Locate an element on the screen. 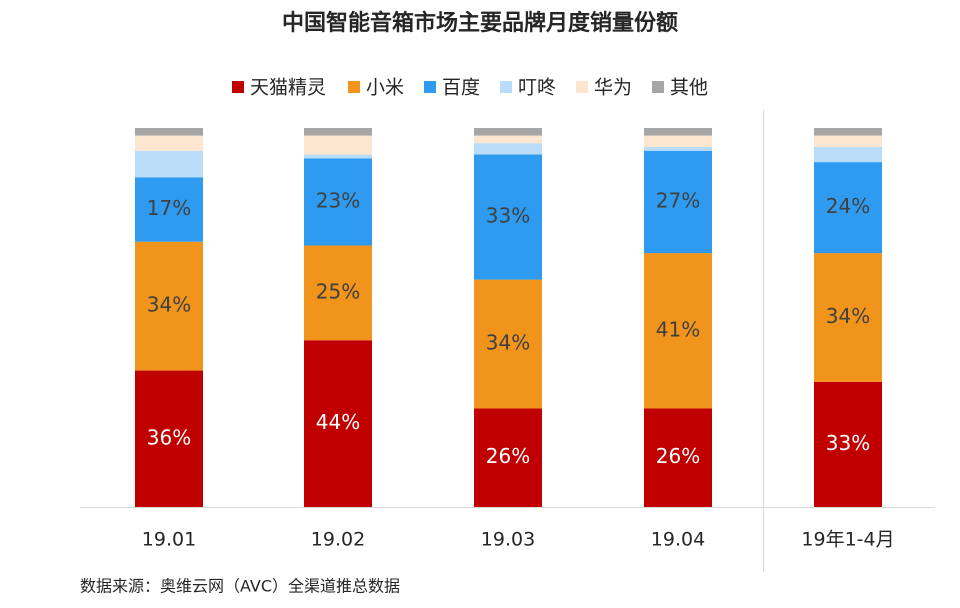 The height and width of the screenshot is (608, 960). legend-label: 小米 is located at coordinates (385, 88).